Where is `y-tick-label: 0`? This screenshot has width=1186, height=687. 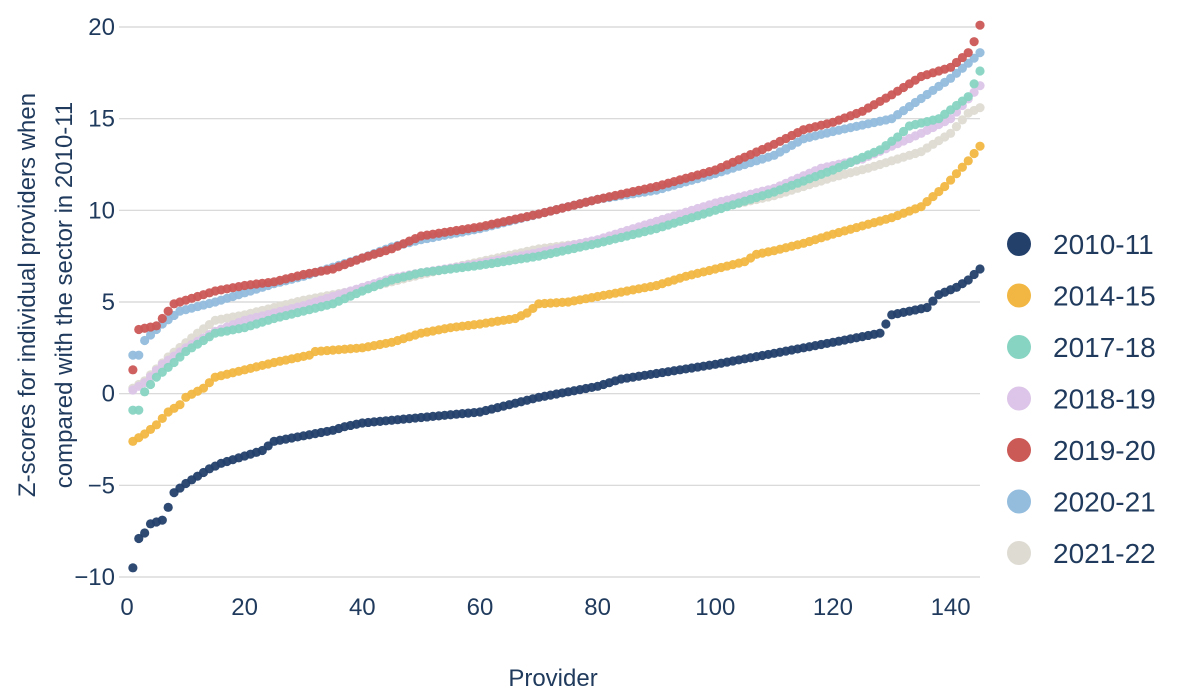
y-tick-label: 0 is located at coordinates (108, 394).